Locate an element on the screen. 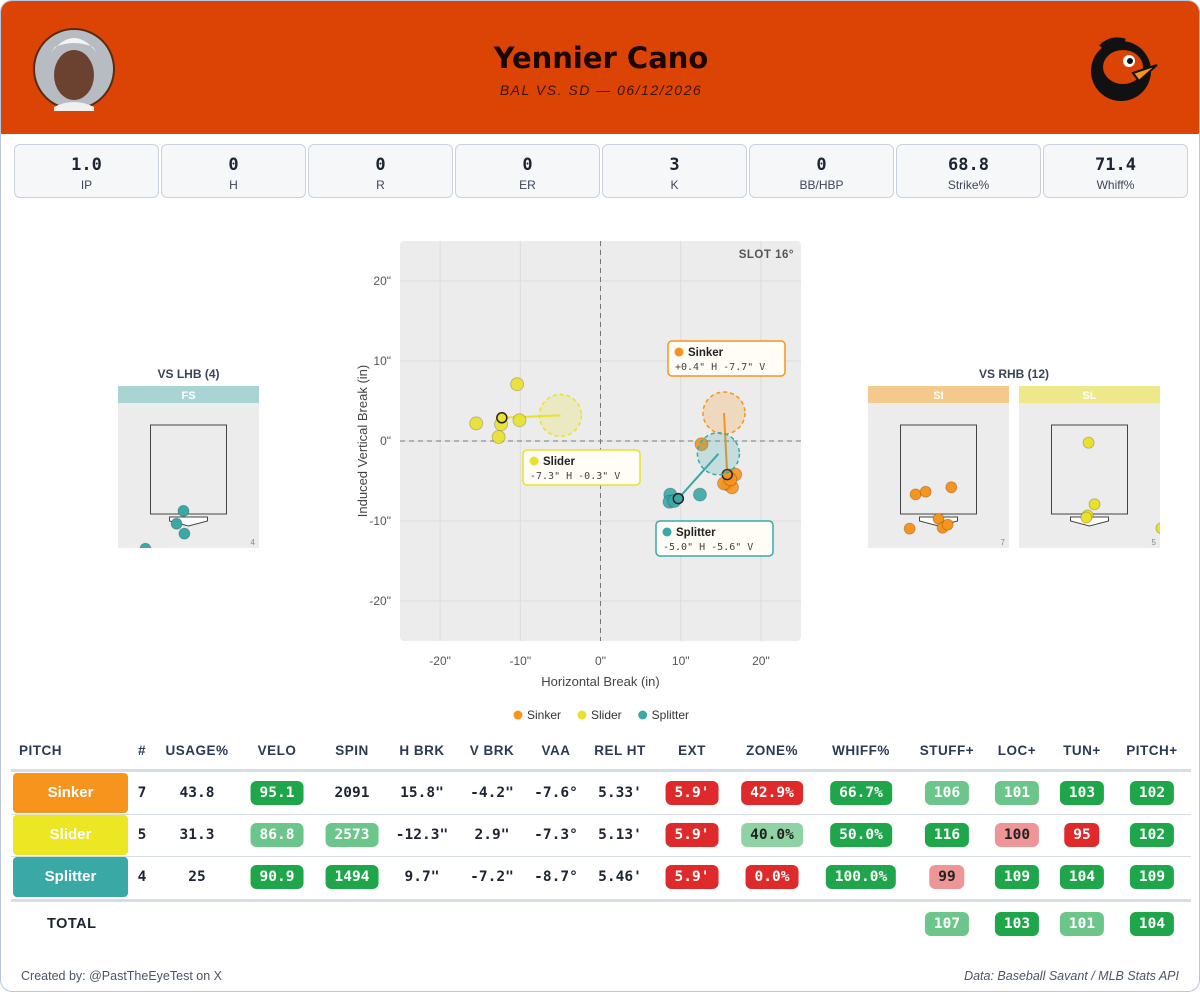 This screenshot has width=1200, height=992. metric-value: 9.7" is located at coordinates (422, 877).